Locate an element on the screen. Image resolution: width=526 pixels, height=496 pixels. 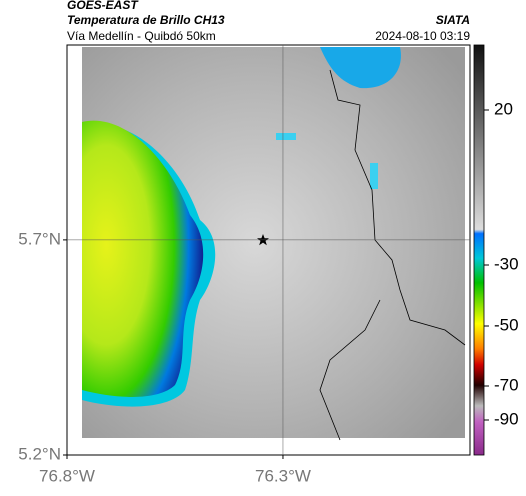
colorbar-tick-label: -30 is located at coordinates (506, 263).